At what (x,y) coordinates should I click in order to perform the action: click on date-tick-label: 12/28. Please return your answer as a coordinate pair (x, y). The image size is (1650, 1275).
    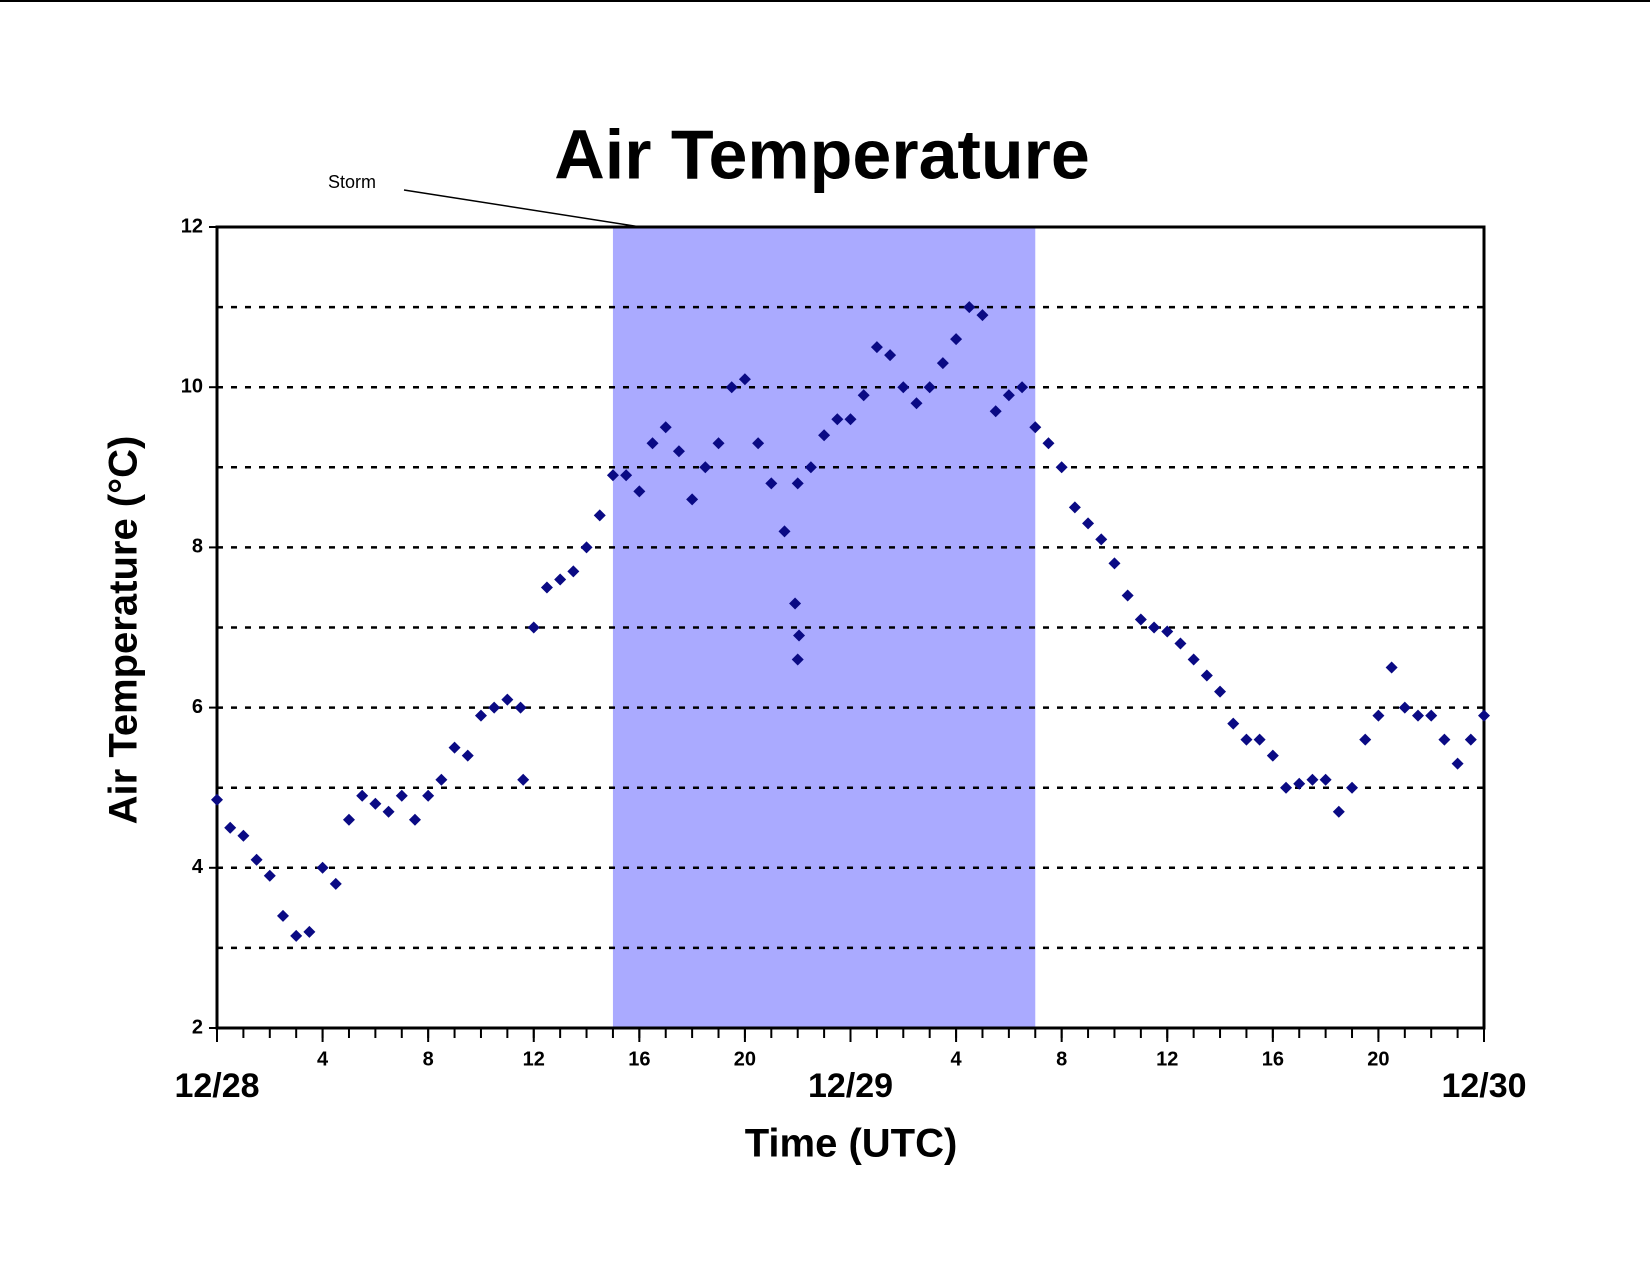
    Looking at the image, I should click on (216, 1086).